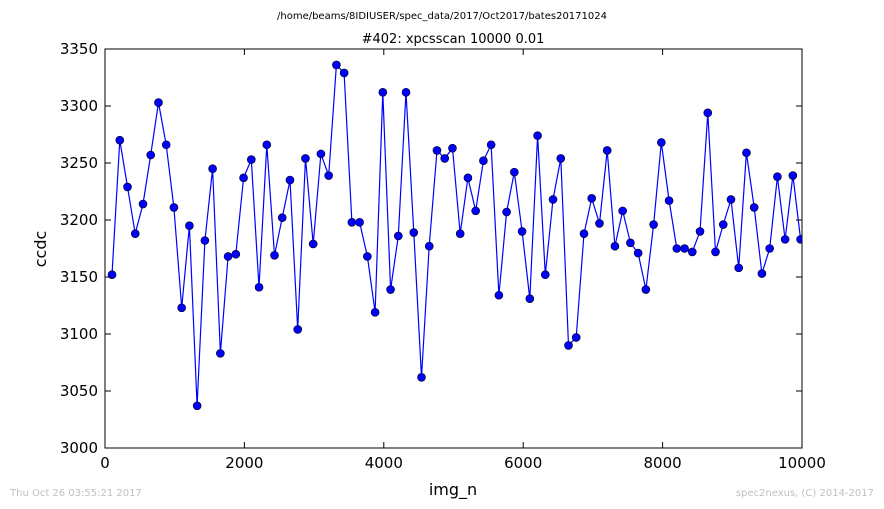 This screenshot has height=509, width=884. What do you see at coordinates (384, 463) in the screenshot?
I see `x-tick-label: 4000` at bounding box center [384, 463].